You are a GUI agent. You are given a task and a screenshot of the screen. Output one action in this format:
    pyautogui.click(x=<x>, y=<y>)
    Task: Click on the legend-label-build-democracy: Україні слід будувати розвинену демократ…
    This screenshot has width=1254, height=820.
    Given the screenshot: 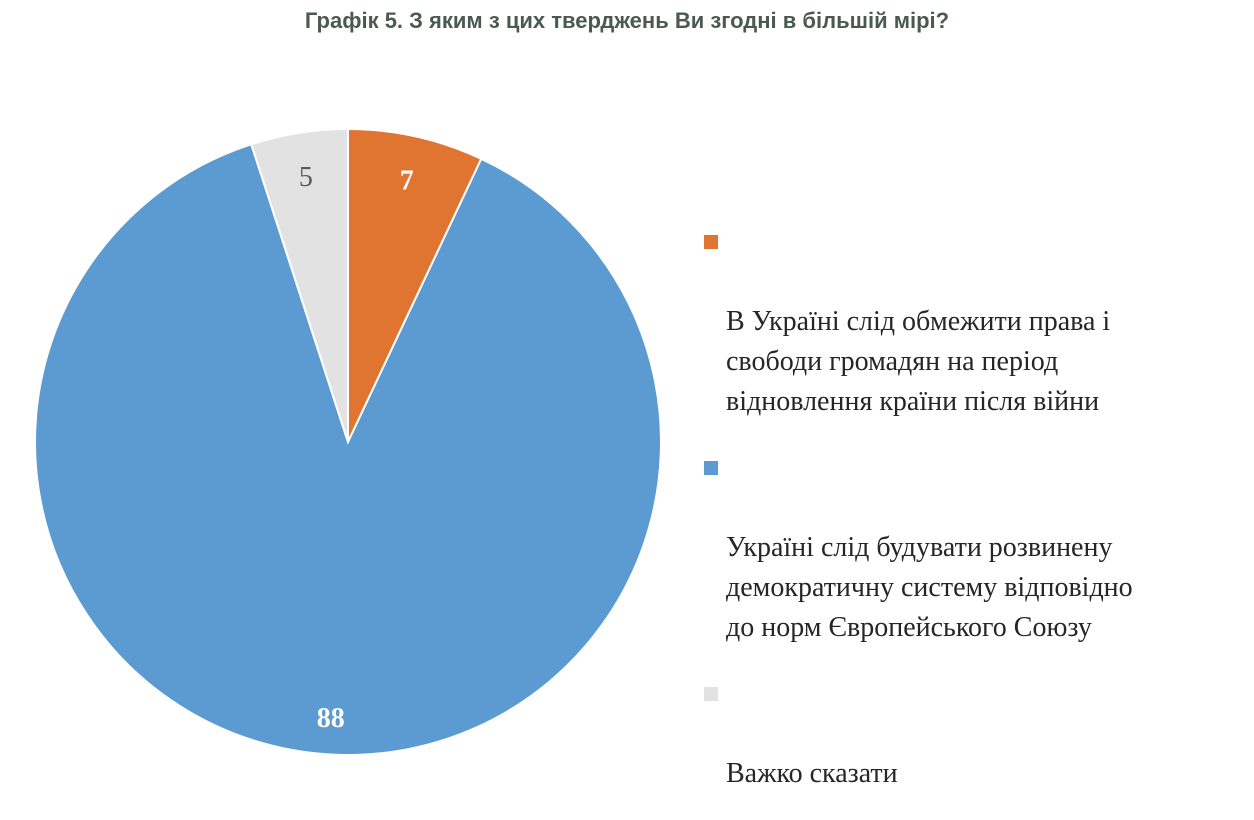 What is the action you would take?
    pyautogui.click(x=929, y=587)
    